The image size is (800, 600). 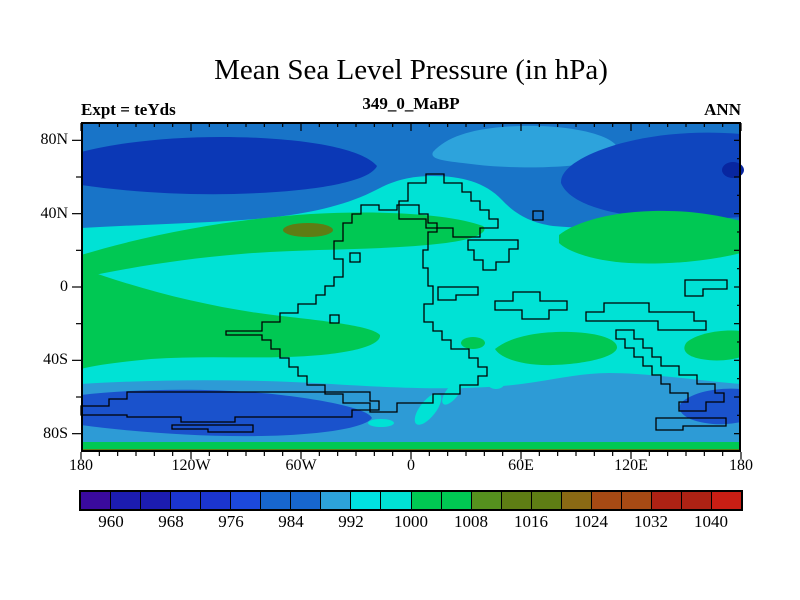 I want to click on region-sh-low-west, so click(x=226, y=413).